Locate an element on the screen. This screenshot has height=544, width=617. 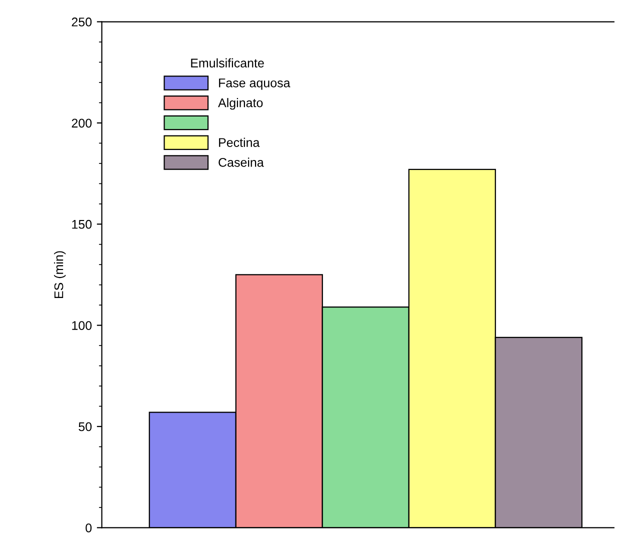
y-tick-label: 250 is located at coordinates (82, 22).